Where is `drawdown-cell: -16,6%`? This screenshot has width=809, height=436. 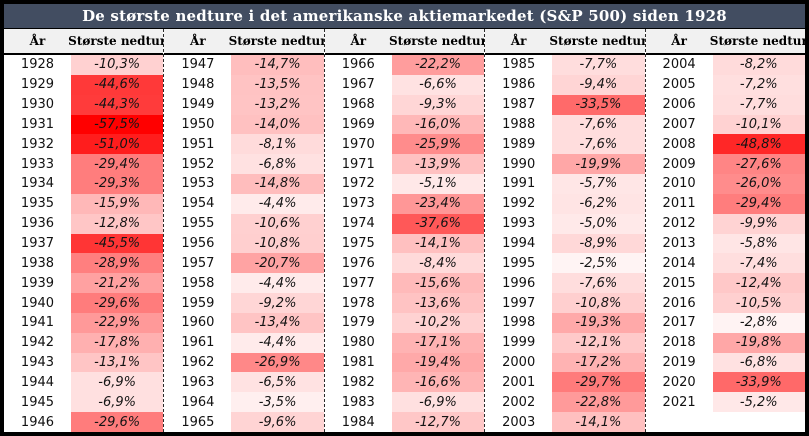
drawdown-cell: -16,6% is located at coordinates (438, 382).